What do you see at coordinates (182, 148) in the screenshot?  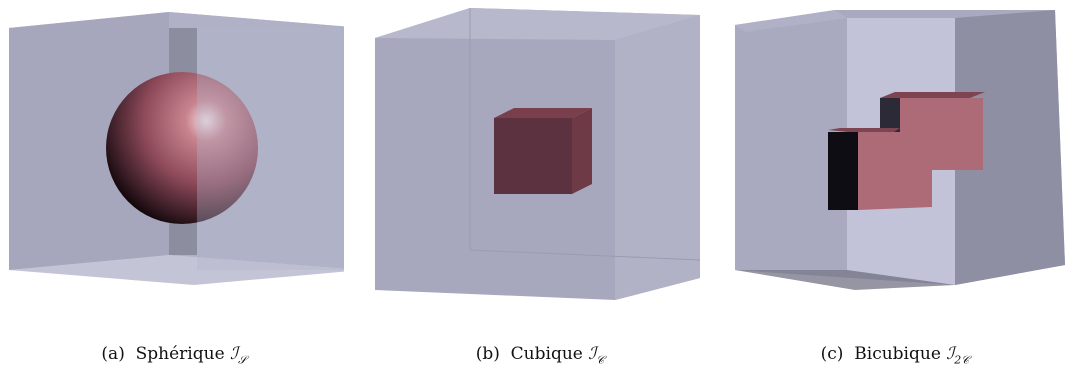 I see `sphere-inclusion` at bounding box center [182, 148].